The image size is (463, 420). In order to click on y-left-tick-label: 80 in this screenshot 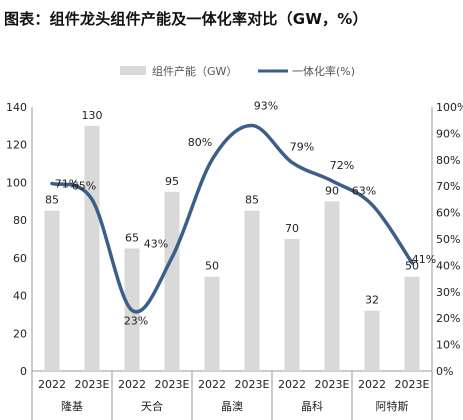, I will do `click(20, 220)`.